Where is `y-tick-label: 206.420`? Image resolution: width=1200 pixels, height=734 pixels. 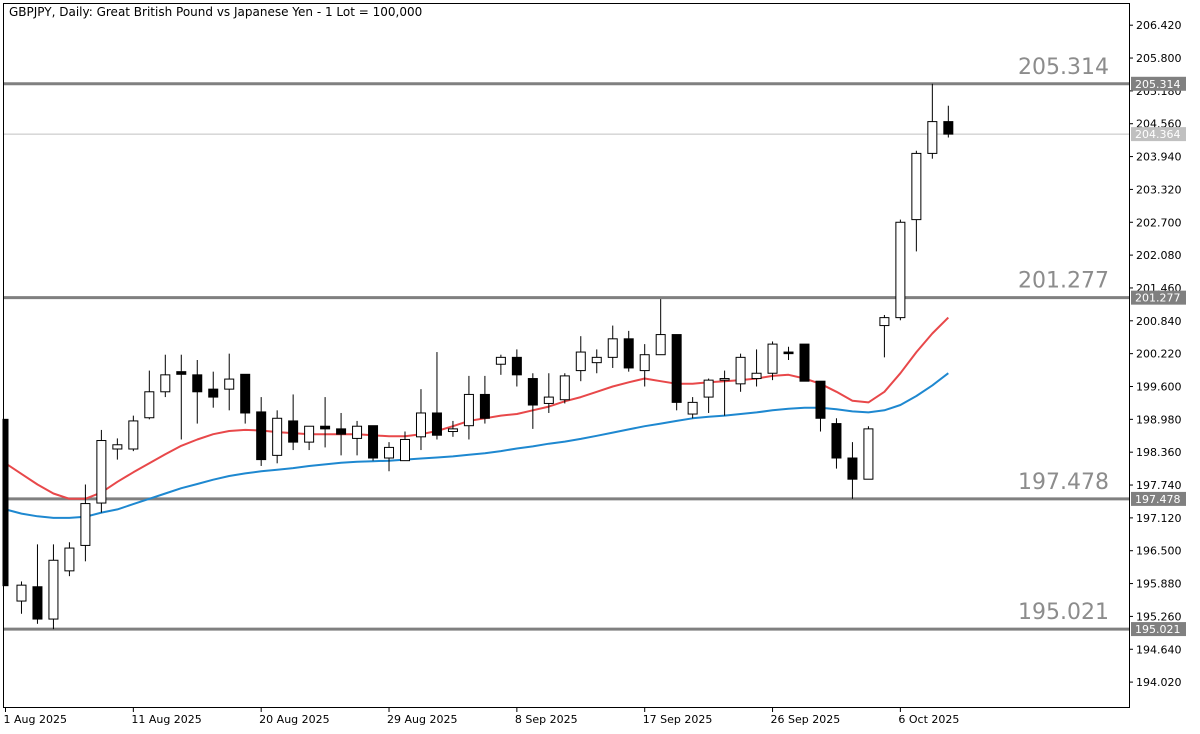 y-tick-label: 206.420 is located at coordinates (1159, 25).